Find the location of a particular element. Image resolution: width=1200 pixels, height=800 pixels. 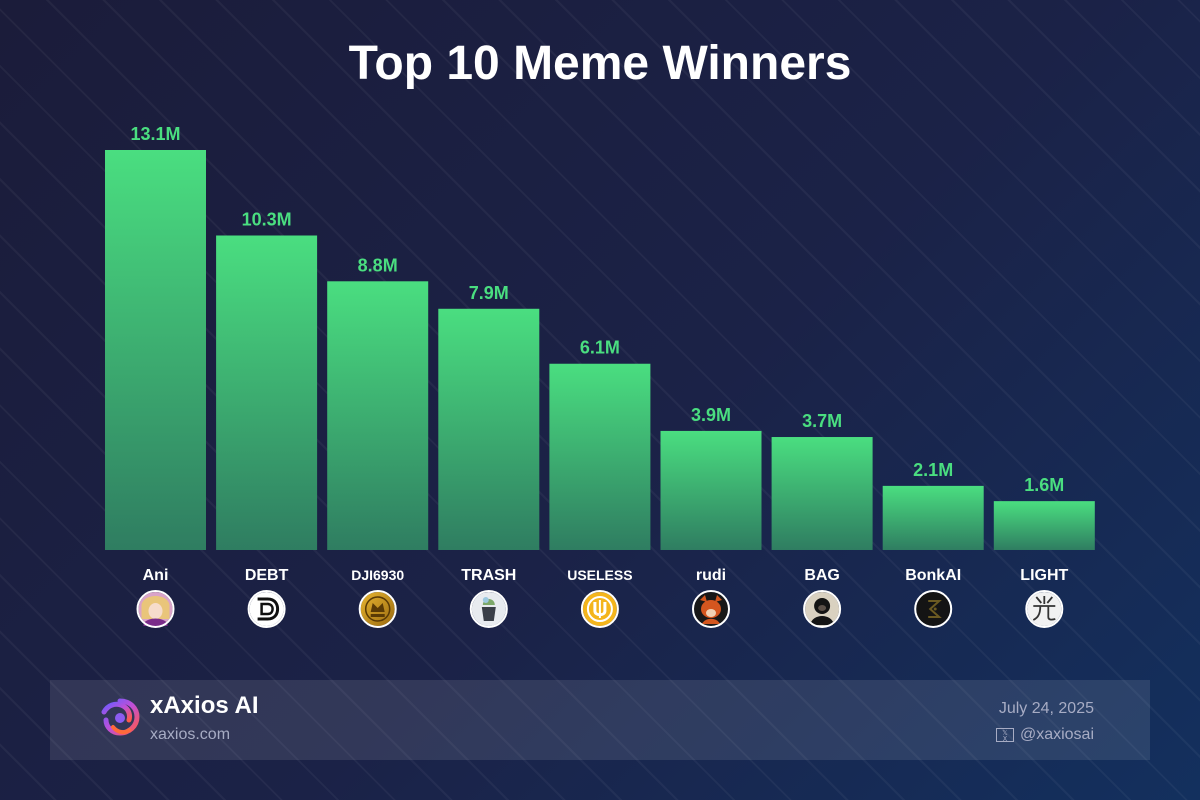

category-label: Ani is located at coordinates (156, 575).